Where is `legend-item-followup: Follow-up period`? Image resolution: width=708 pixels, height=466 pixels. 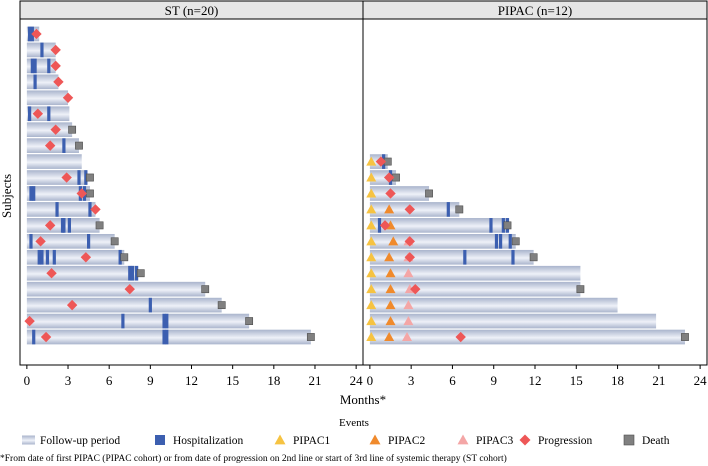
legend-item-followup: Follow-up period is located at coordinates (71, 441).